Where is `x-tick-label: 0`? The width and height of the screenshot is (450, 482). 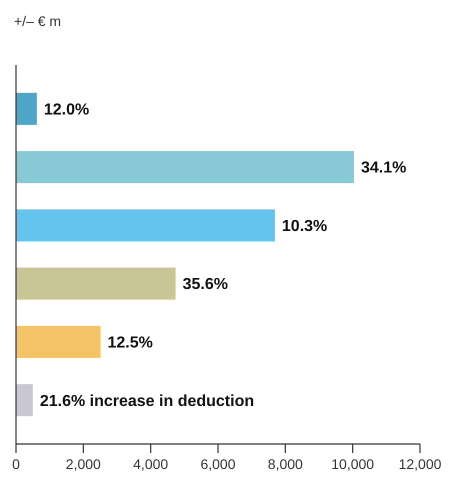 x-tick-label: 0 is located at coordinates (16, 464).